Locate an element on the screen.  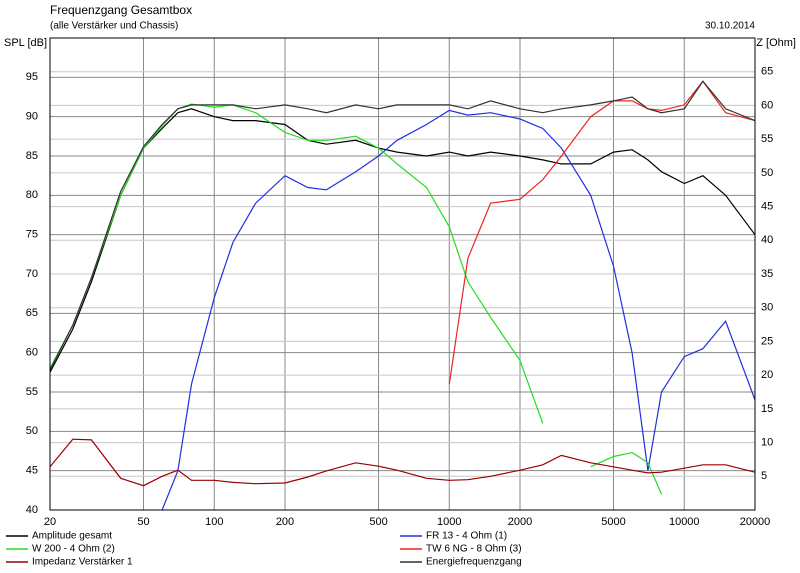
x-tick-label: 10000 is located at coordinates (684, 522).